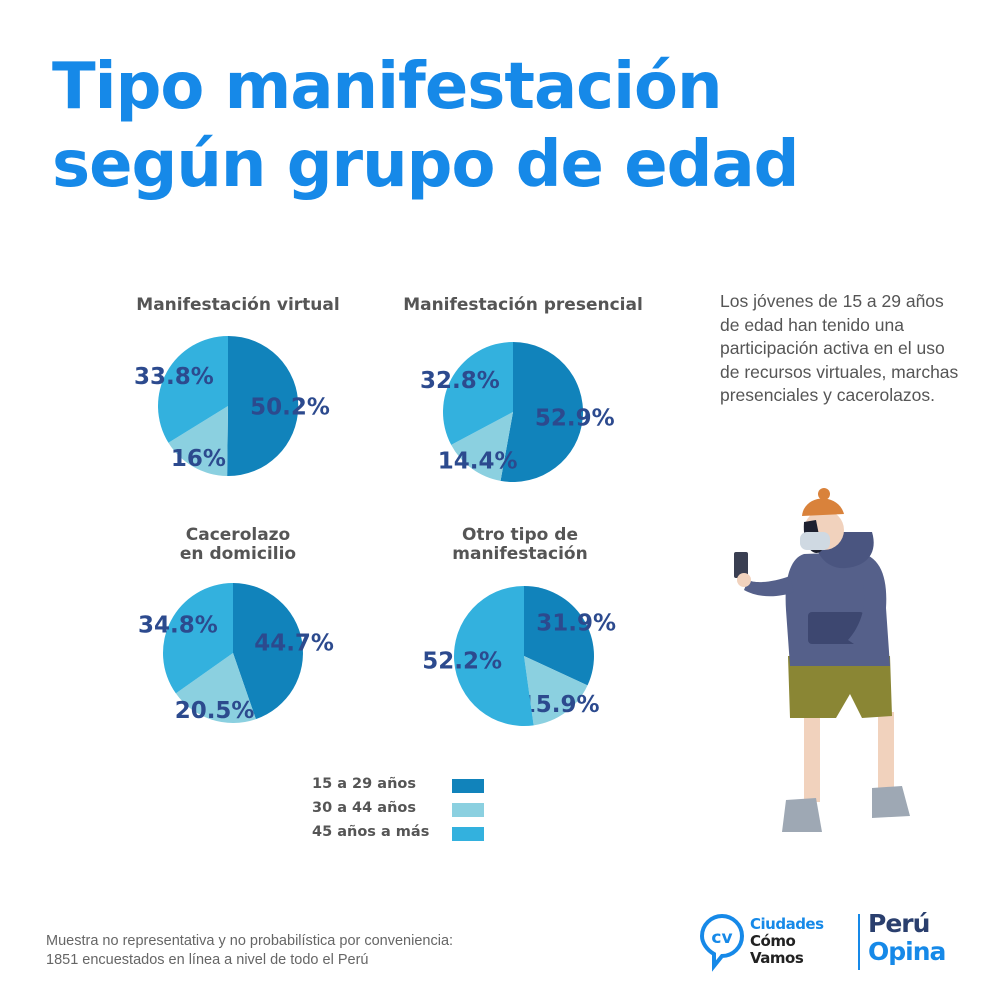  I want to click on data-label: 16%, so click(198, 459).